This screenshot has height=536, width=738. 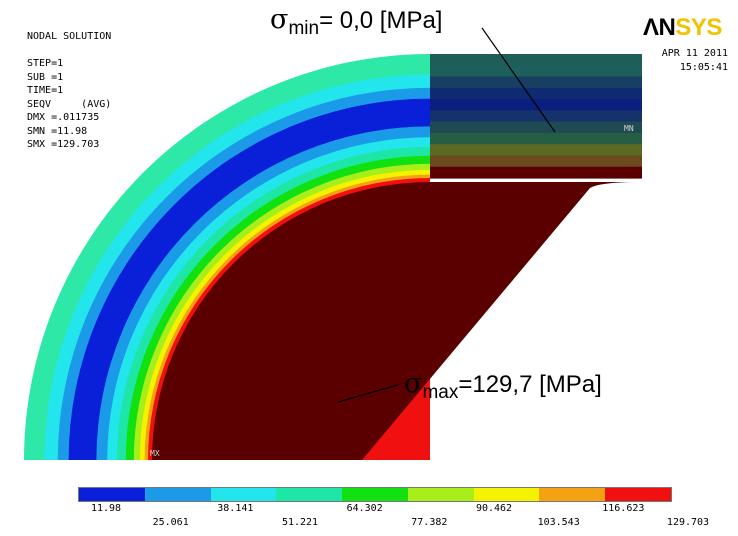 What do you see at coordinates (235, 508) in the screenshot?
I see `legend-label: 38.141` at bounding box center [235, 508].